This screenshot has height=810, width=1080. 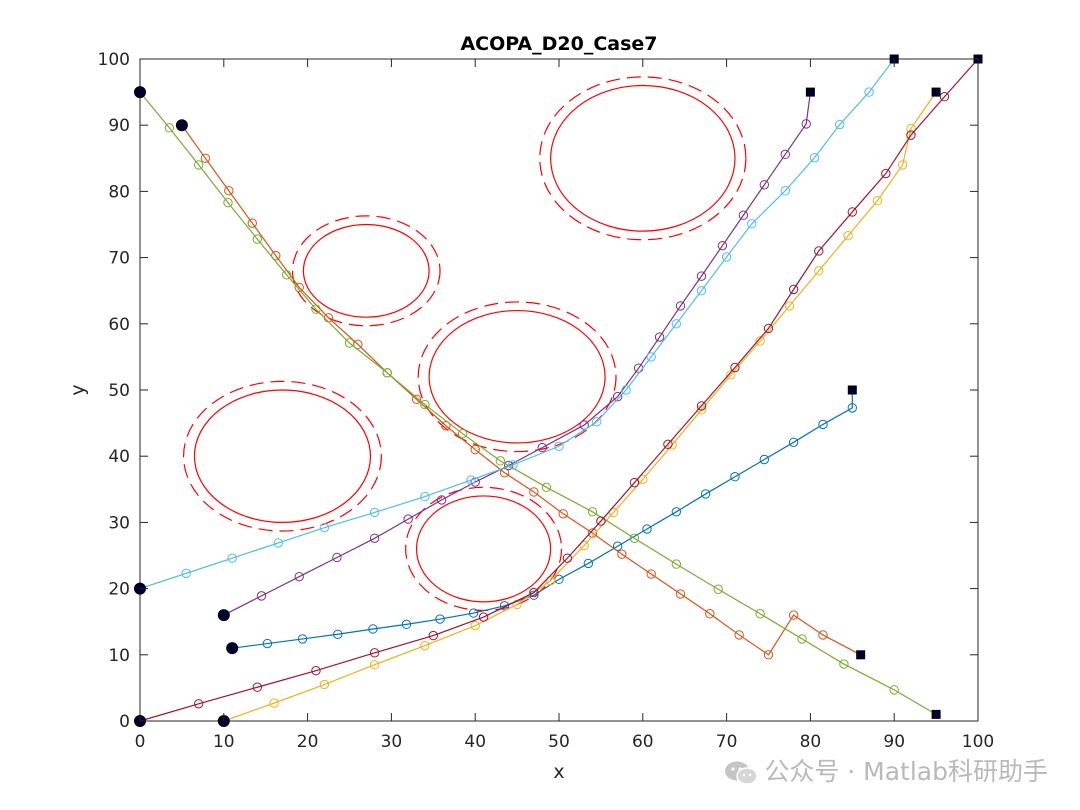 I want to click on x-tick-label: 100, so click(x=978, y=742).